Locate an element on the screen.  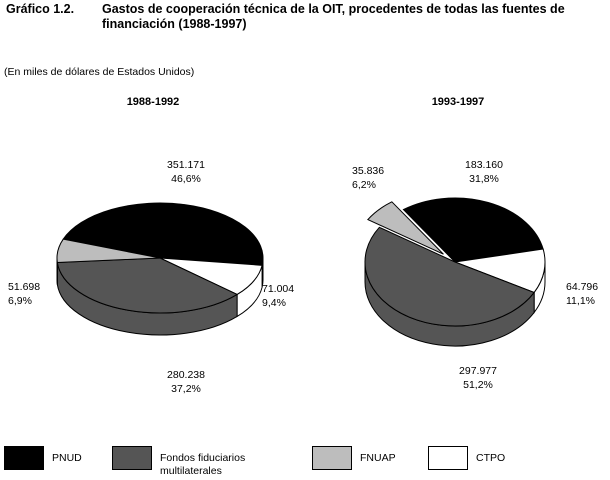
slice-percent-label: 6,9% is located at coordinates (20, 301).